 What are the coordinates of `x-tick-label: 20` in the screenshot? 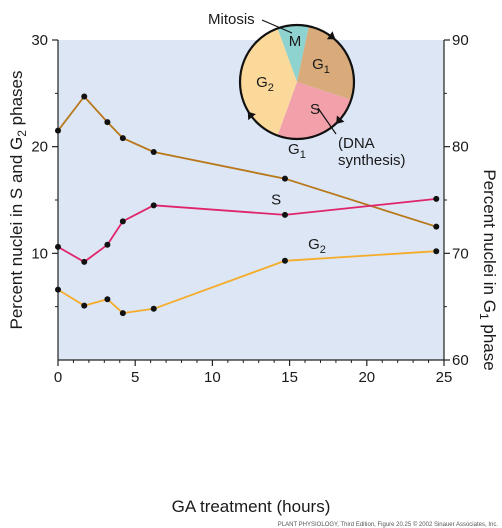 It's located at (366, 377).